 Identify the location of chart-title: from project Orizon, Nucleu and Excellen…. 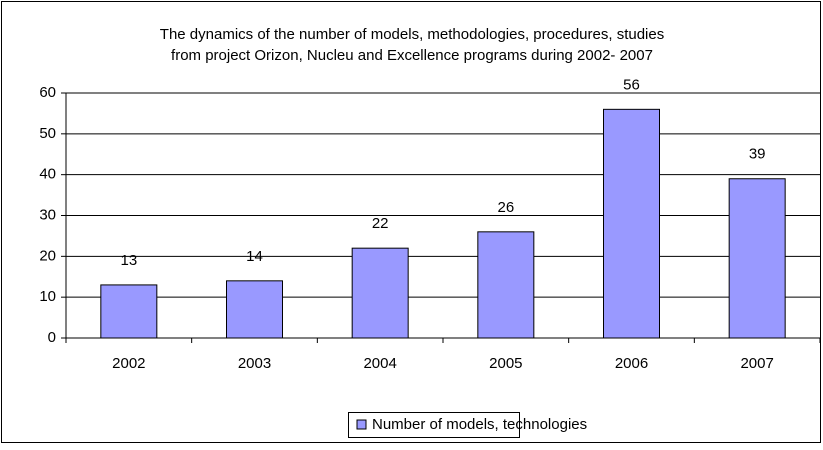
(412, 55).